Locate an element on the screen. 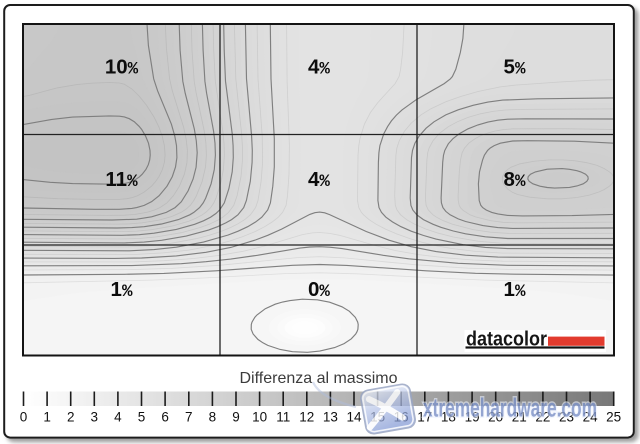  svg-text: 10% is located at coordinates (122, 68).